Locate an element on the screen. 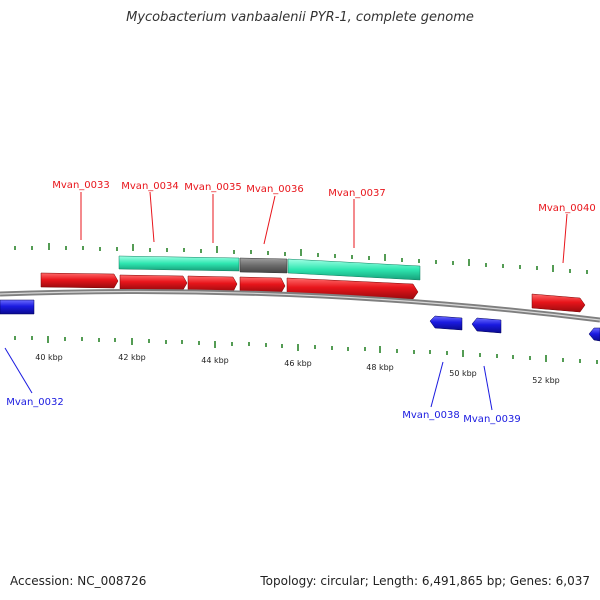 The image size is (600, 600). reverse-gene-track is located at coordinates (300, 320).